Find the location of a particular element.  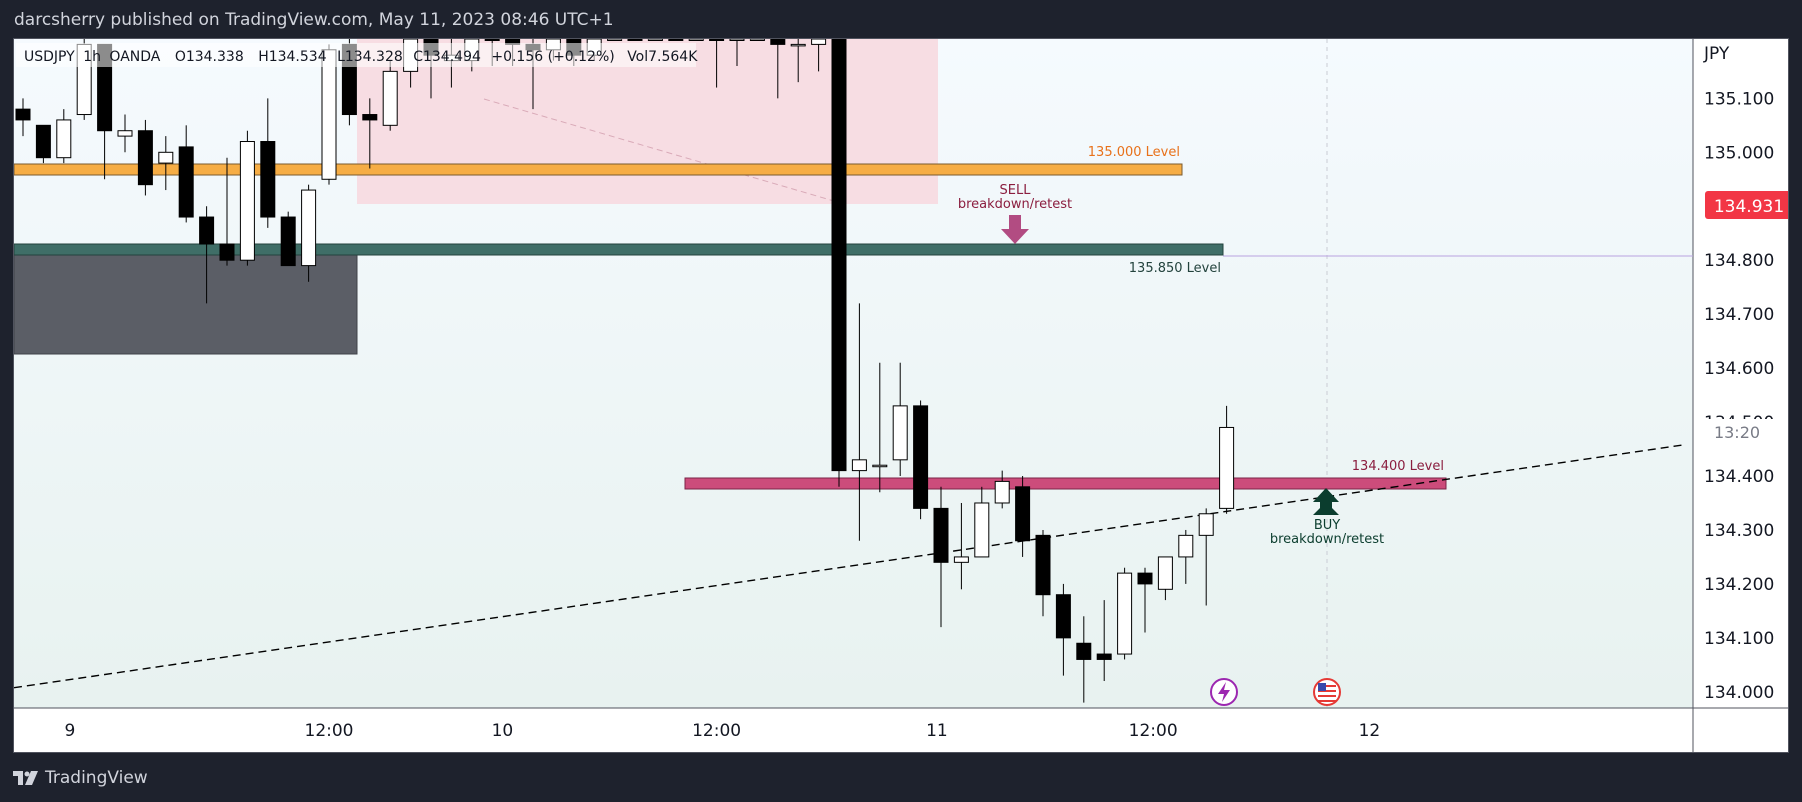

last-price-label: 134.931 is located at coordinates (1746, 205).